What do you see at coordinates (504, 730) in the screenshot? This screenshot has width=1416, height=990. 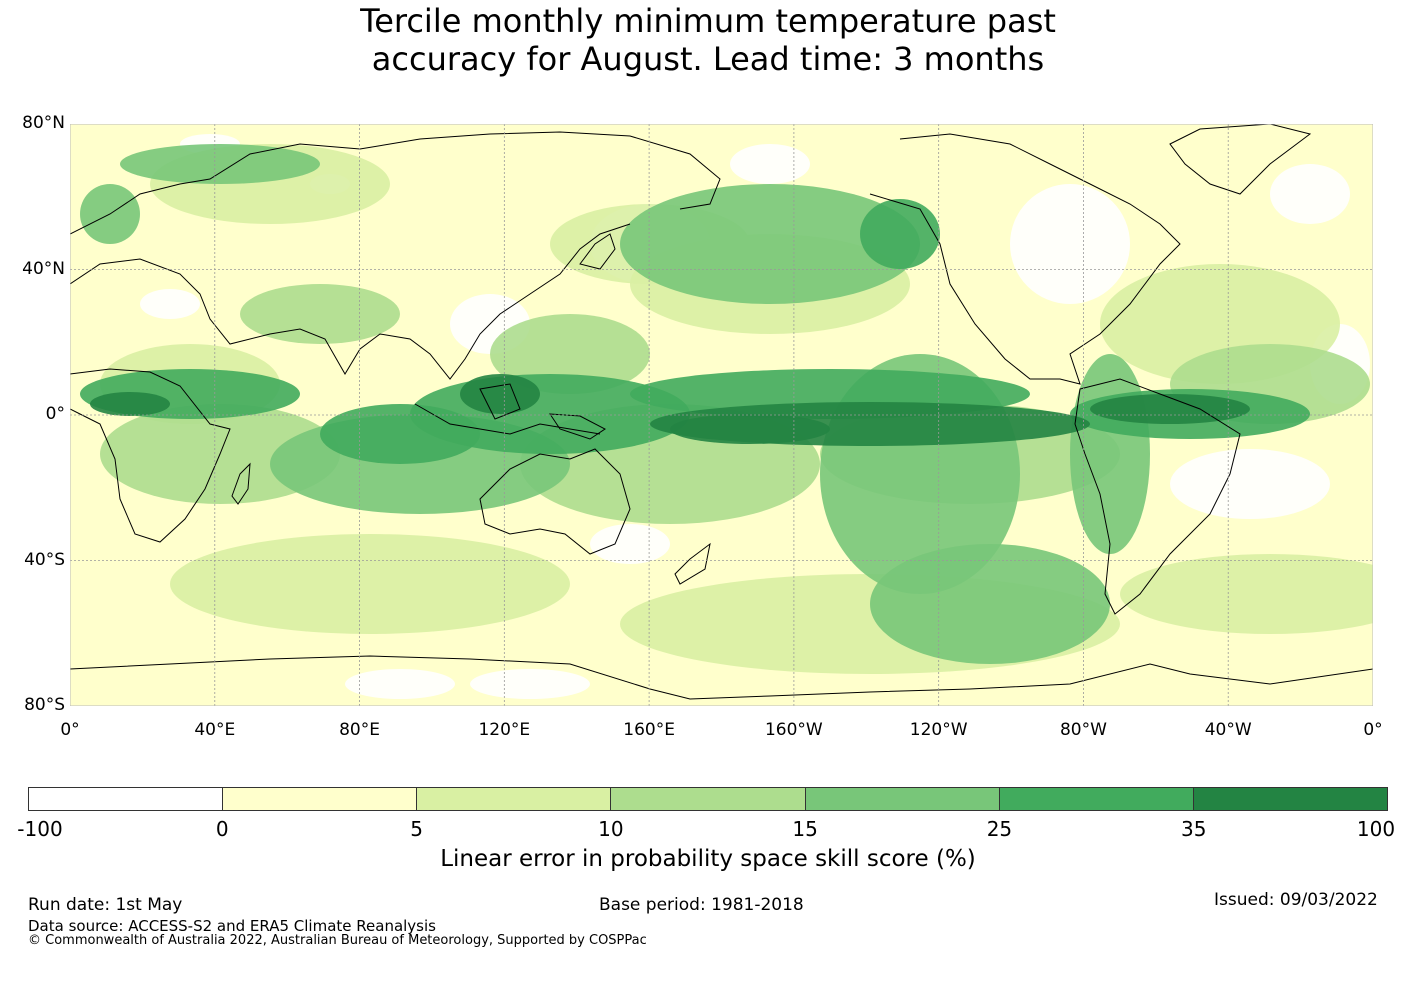 I see `longitude-label: 120°E` at bounding box center [504, 730].